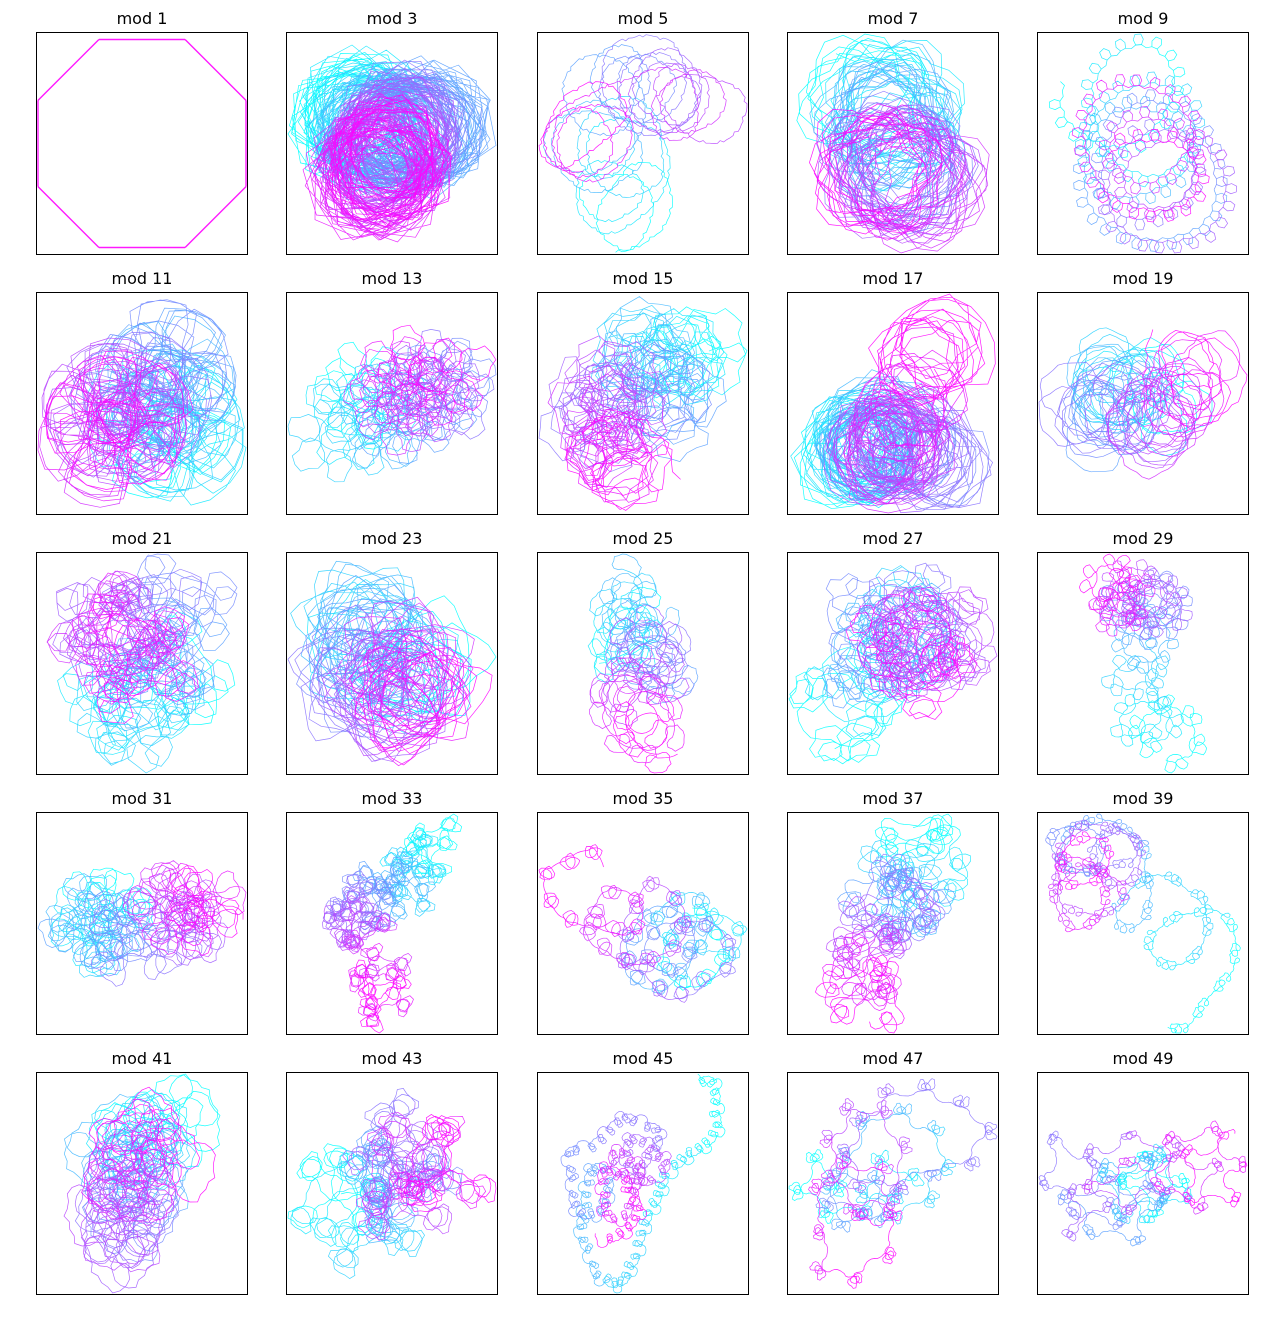 The image size is (1280, 1332). Describe the element at coordinates (643, 278) in the screenshot. I see `subplot-title: mod 15` at that location.